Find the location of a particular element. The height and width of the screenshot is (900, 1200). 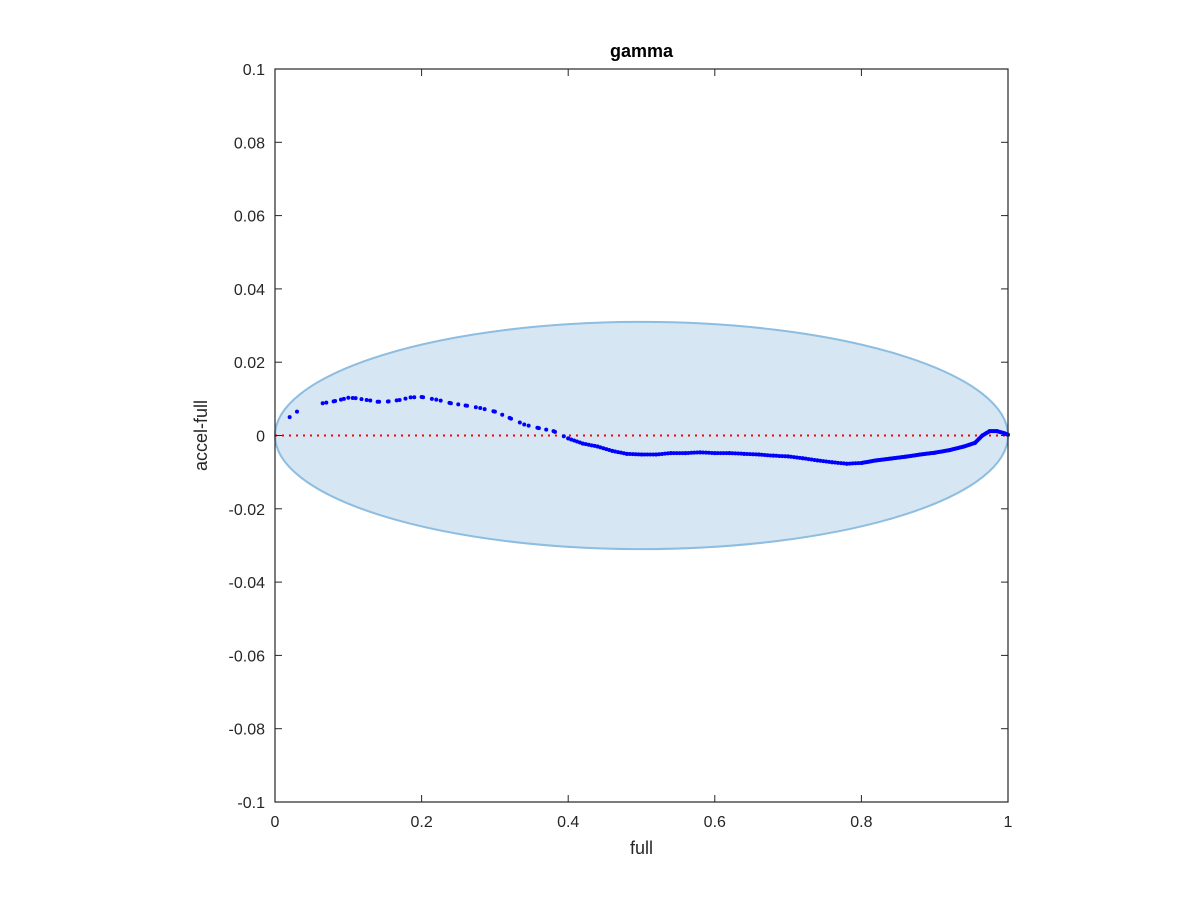

y-tick-label: 0 is located at coordinates (260, 437).